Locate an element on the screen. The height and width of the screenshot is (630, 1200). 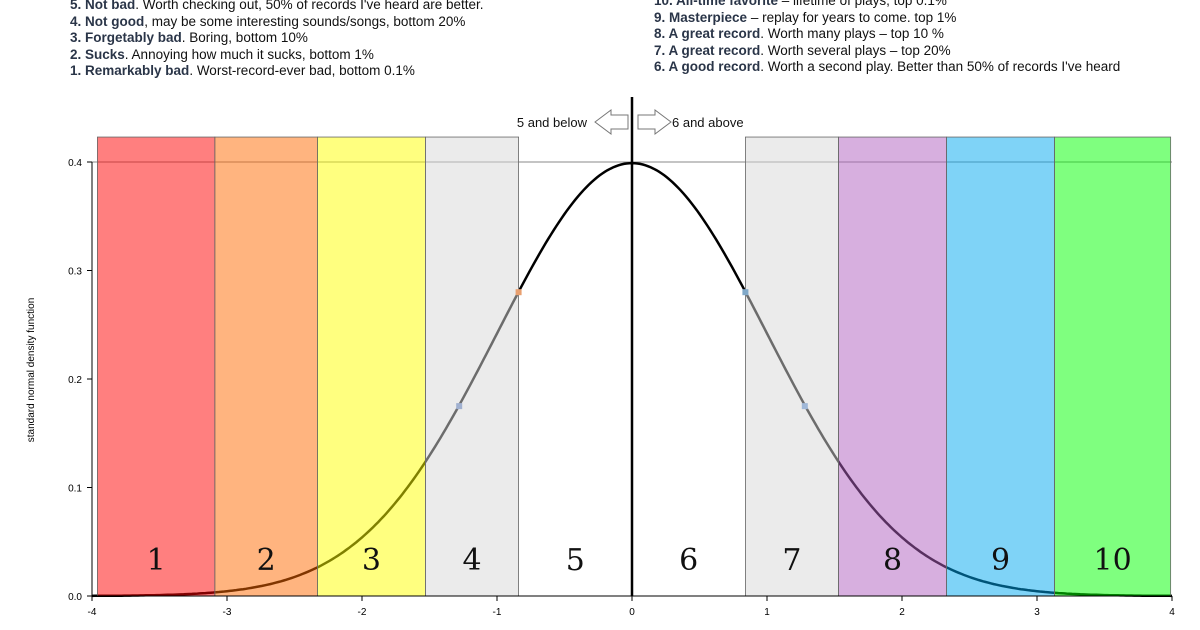
band-label-5: 5 is located at coordinates (575, 560).